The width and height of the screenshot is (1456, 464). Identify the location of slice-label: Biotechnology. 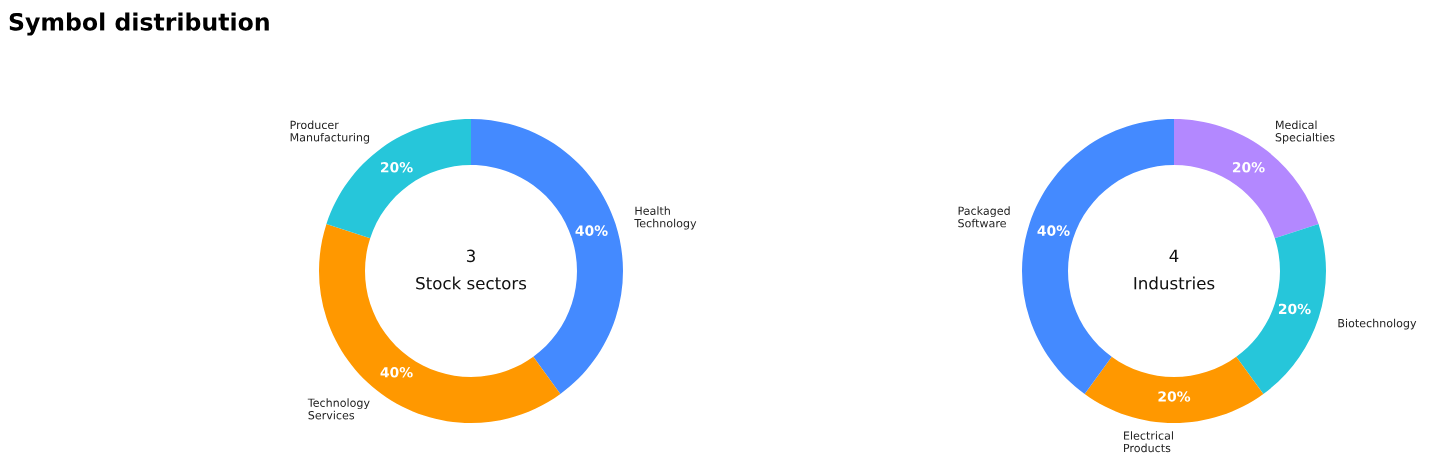
(1377, 324).